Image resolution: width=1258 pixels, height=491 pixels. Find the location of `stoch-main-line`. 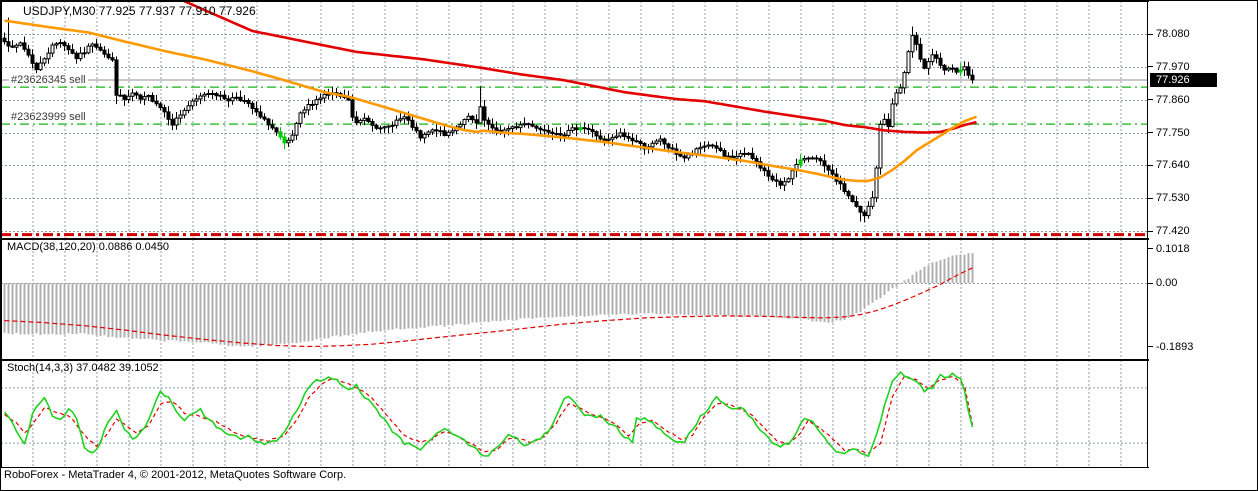

stoch-main-line is located at coordinates (488, 414).